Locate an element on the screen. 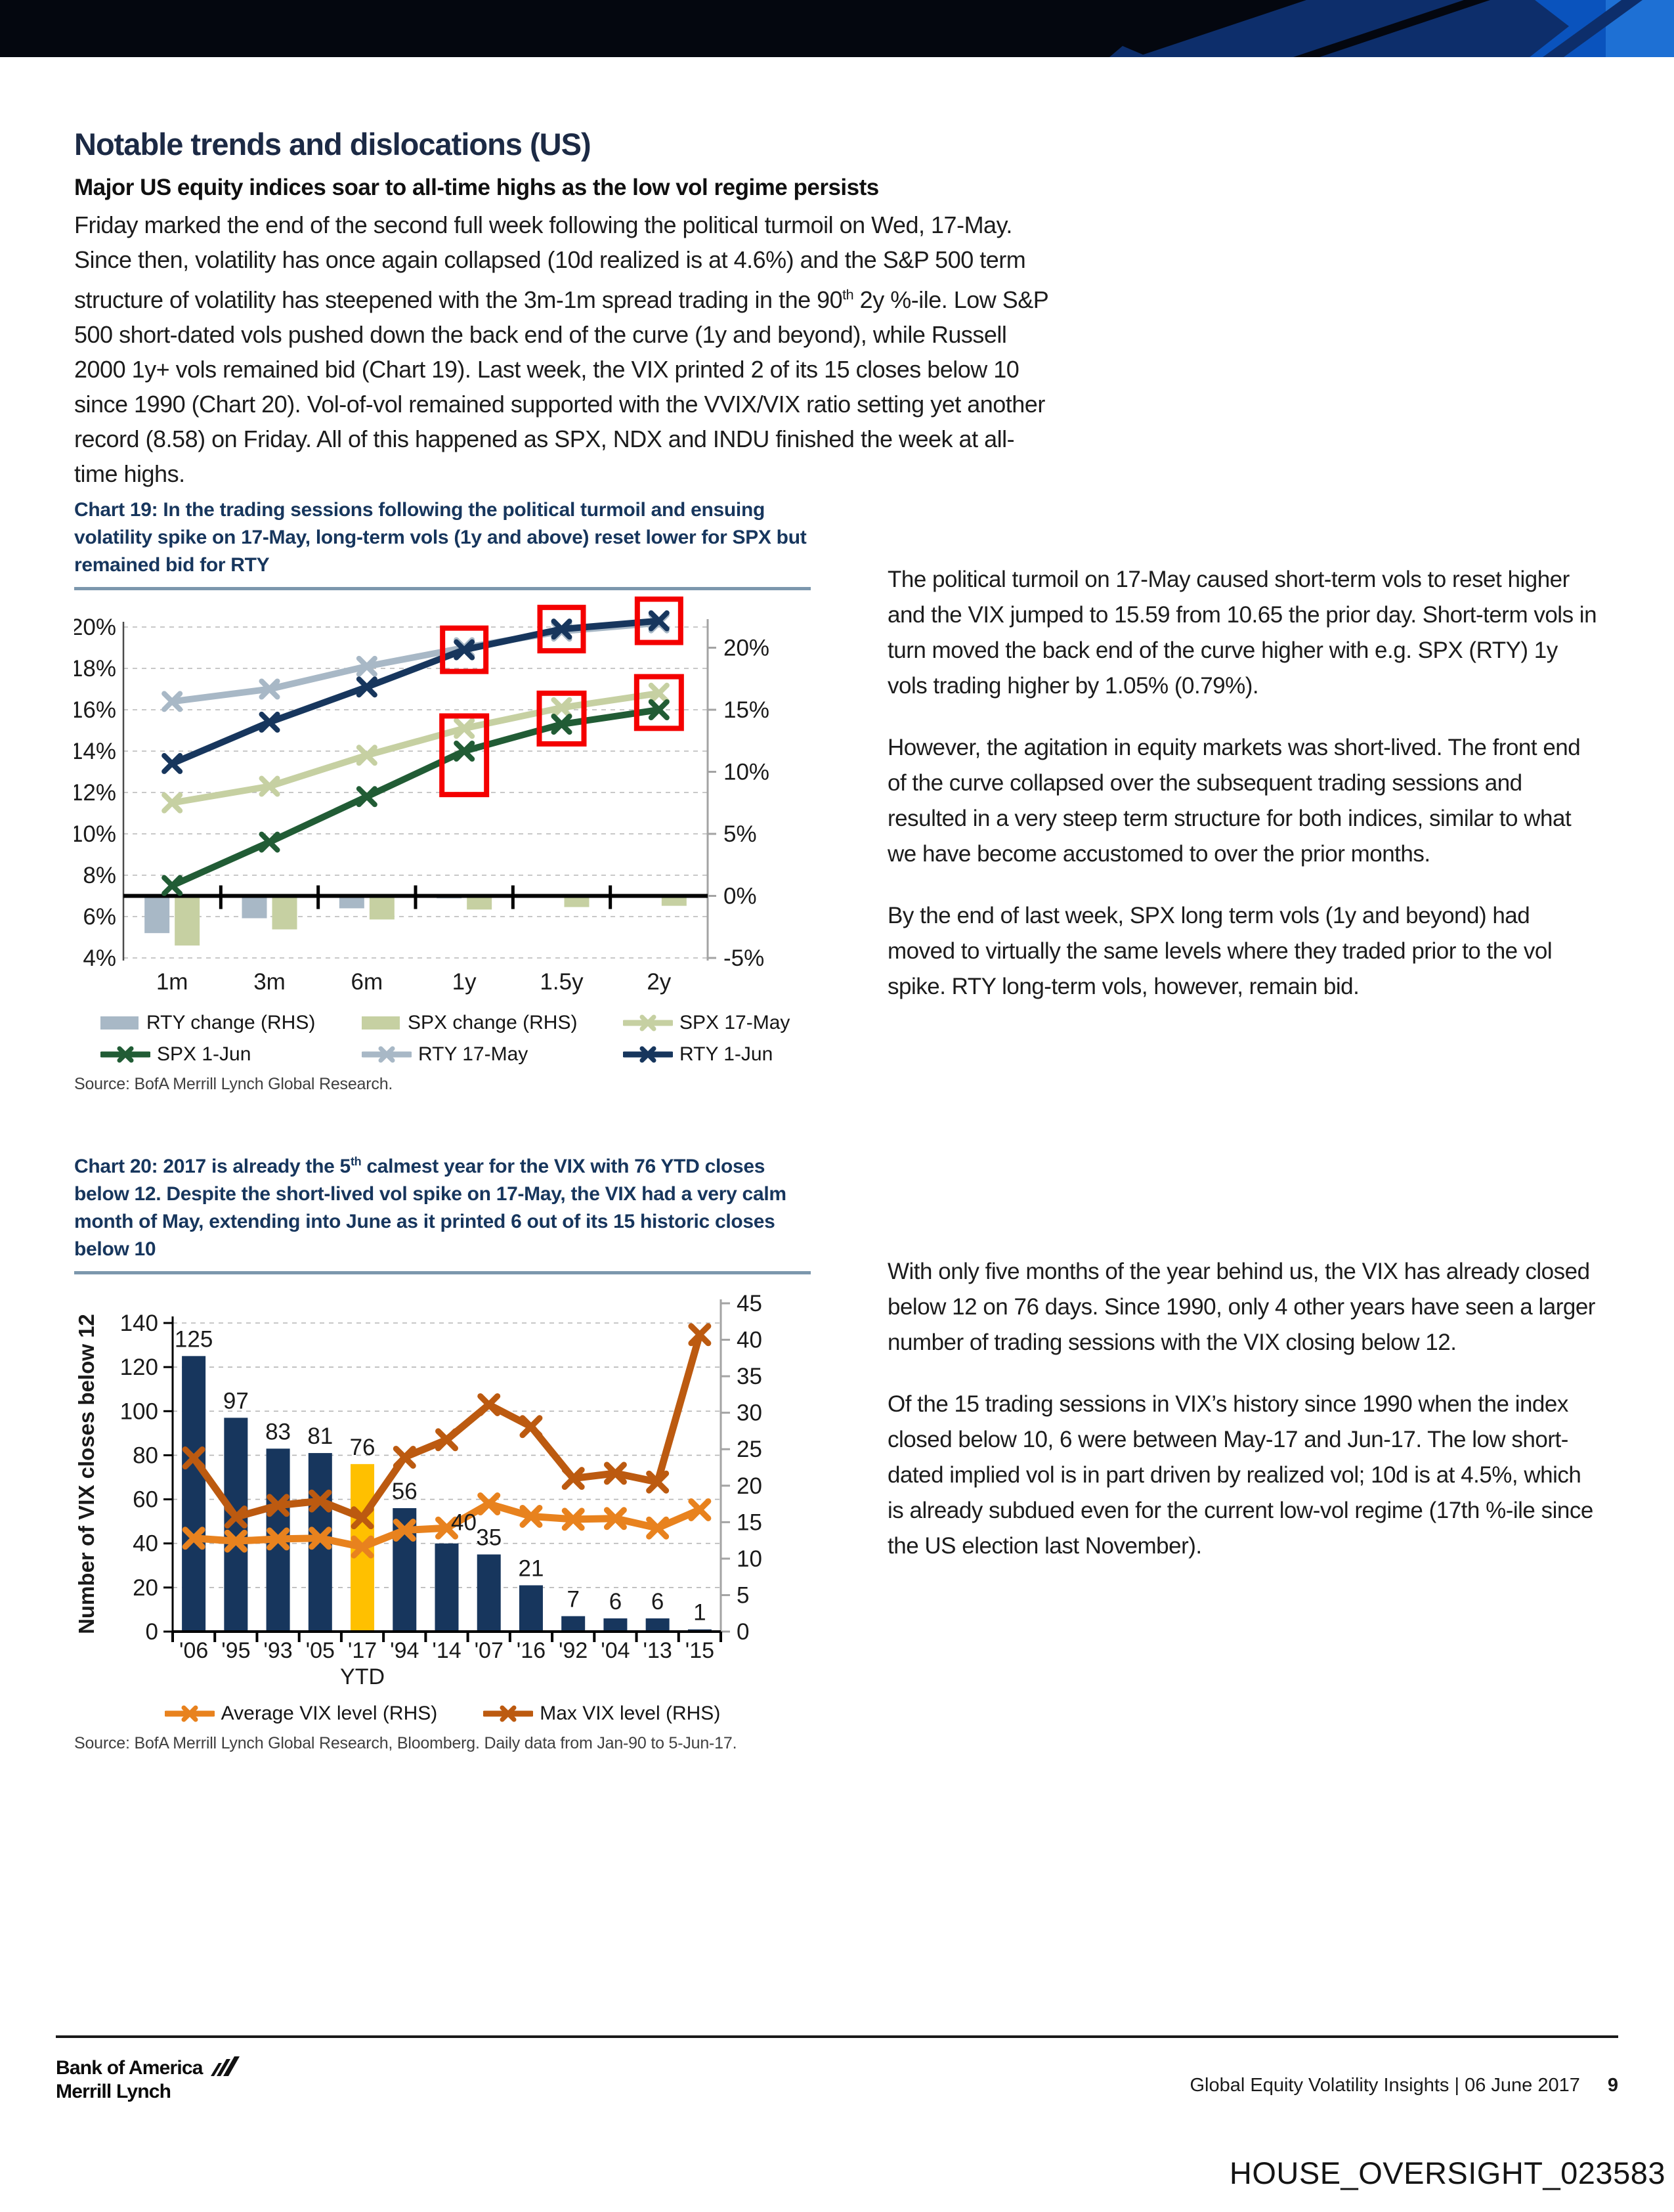  svg-text: 2y is located at coordinates (659, 982).